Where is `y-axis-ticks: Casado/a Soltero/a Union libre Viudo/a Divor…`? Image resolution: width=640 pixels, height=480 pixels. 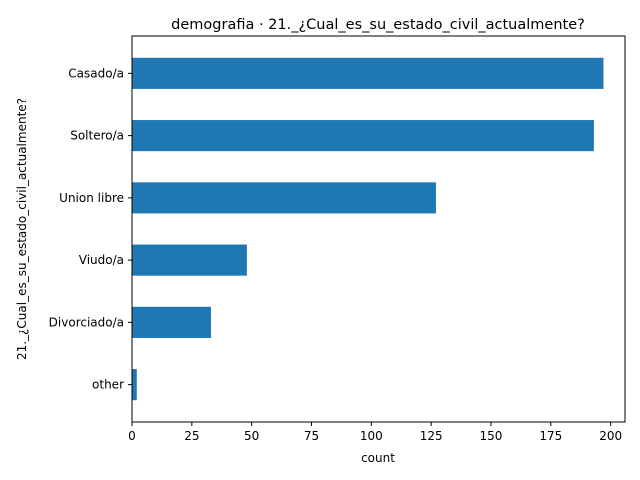
y-axis-ticks: Casado/a Soltero/a Union libre Viudo/a Divor… is located at coordinates (90, 229).